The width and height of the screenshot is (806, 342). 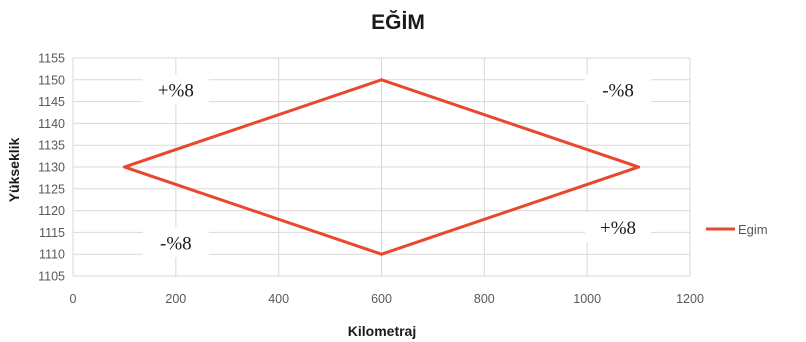 What do you see at coordinates (52, 233) in the screenshot?
I see `y-tick-label: 1115` at bounding box center [52, 233].